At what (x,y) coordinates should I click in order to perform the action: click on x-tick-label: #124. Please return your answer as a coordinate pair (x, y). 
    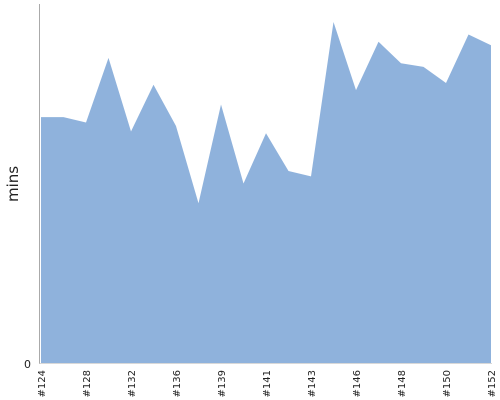
    Looking at the image, I should click on (42, 383).